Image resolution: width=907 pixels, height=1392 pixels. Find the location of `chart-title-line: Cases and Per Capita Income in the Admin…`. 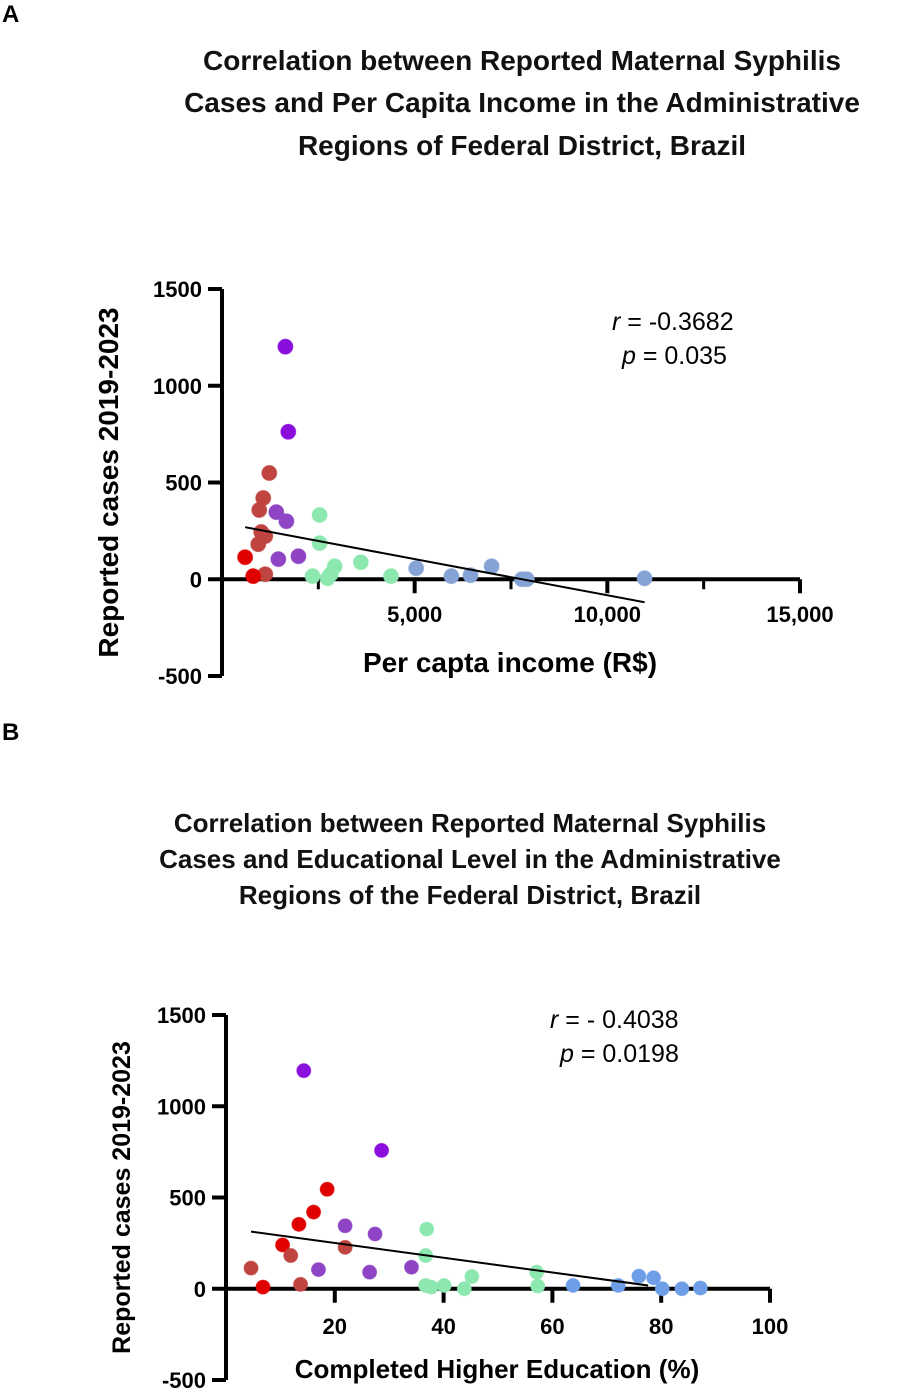

chart-title-line: Cases and Per Capita Income in the Admin… is located at coordinates (522, 102).